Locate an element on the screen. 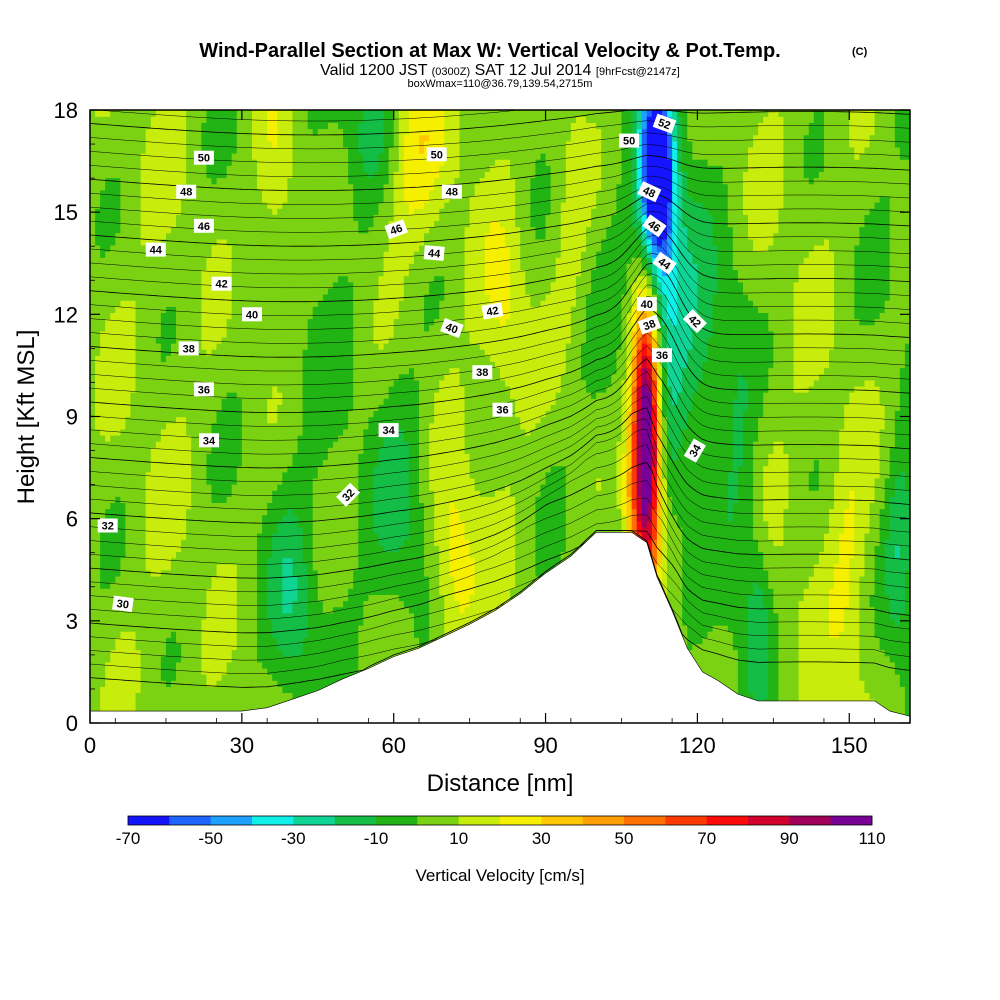 The height and width of the screenshot is (1000, 1000). colorbar-tick-label: 50 is located at coordinates (624, 838).